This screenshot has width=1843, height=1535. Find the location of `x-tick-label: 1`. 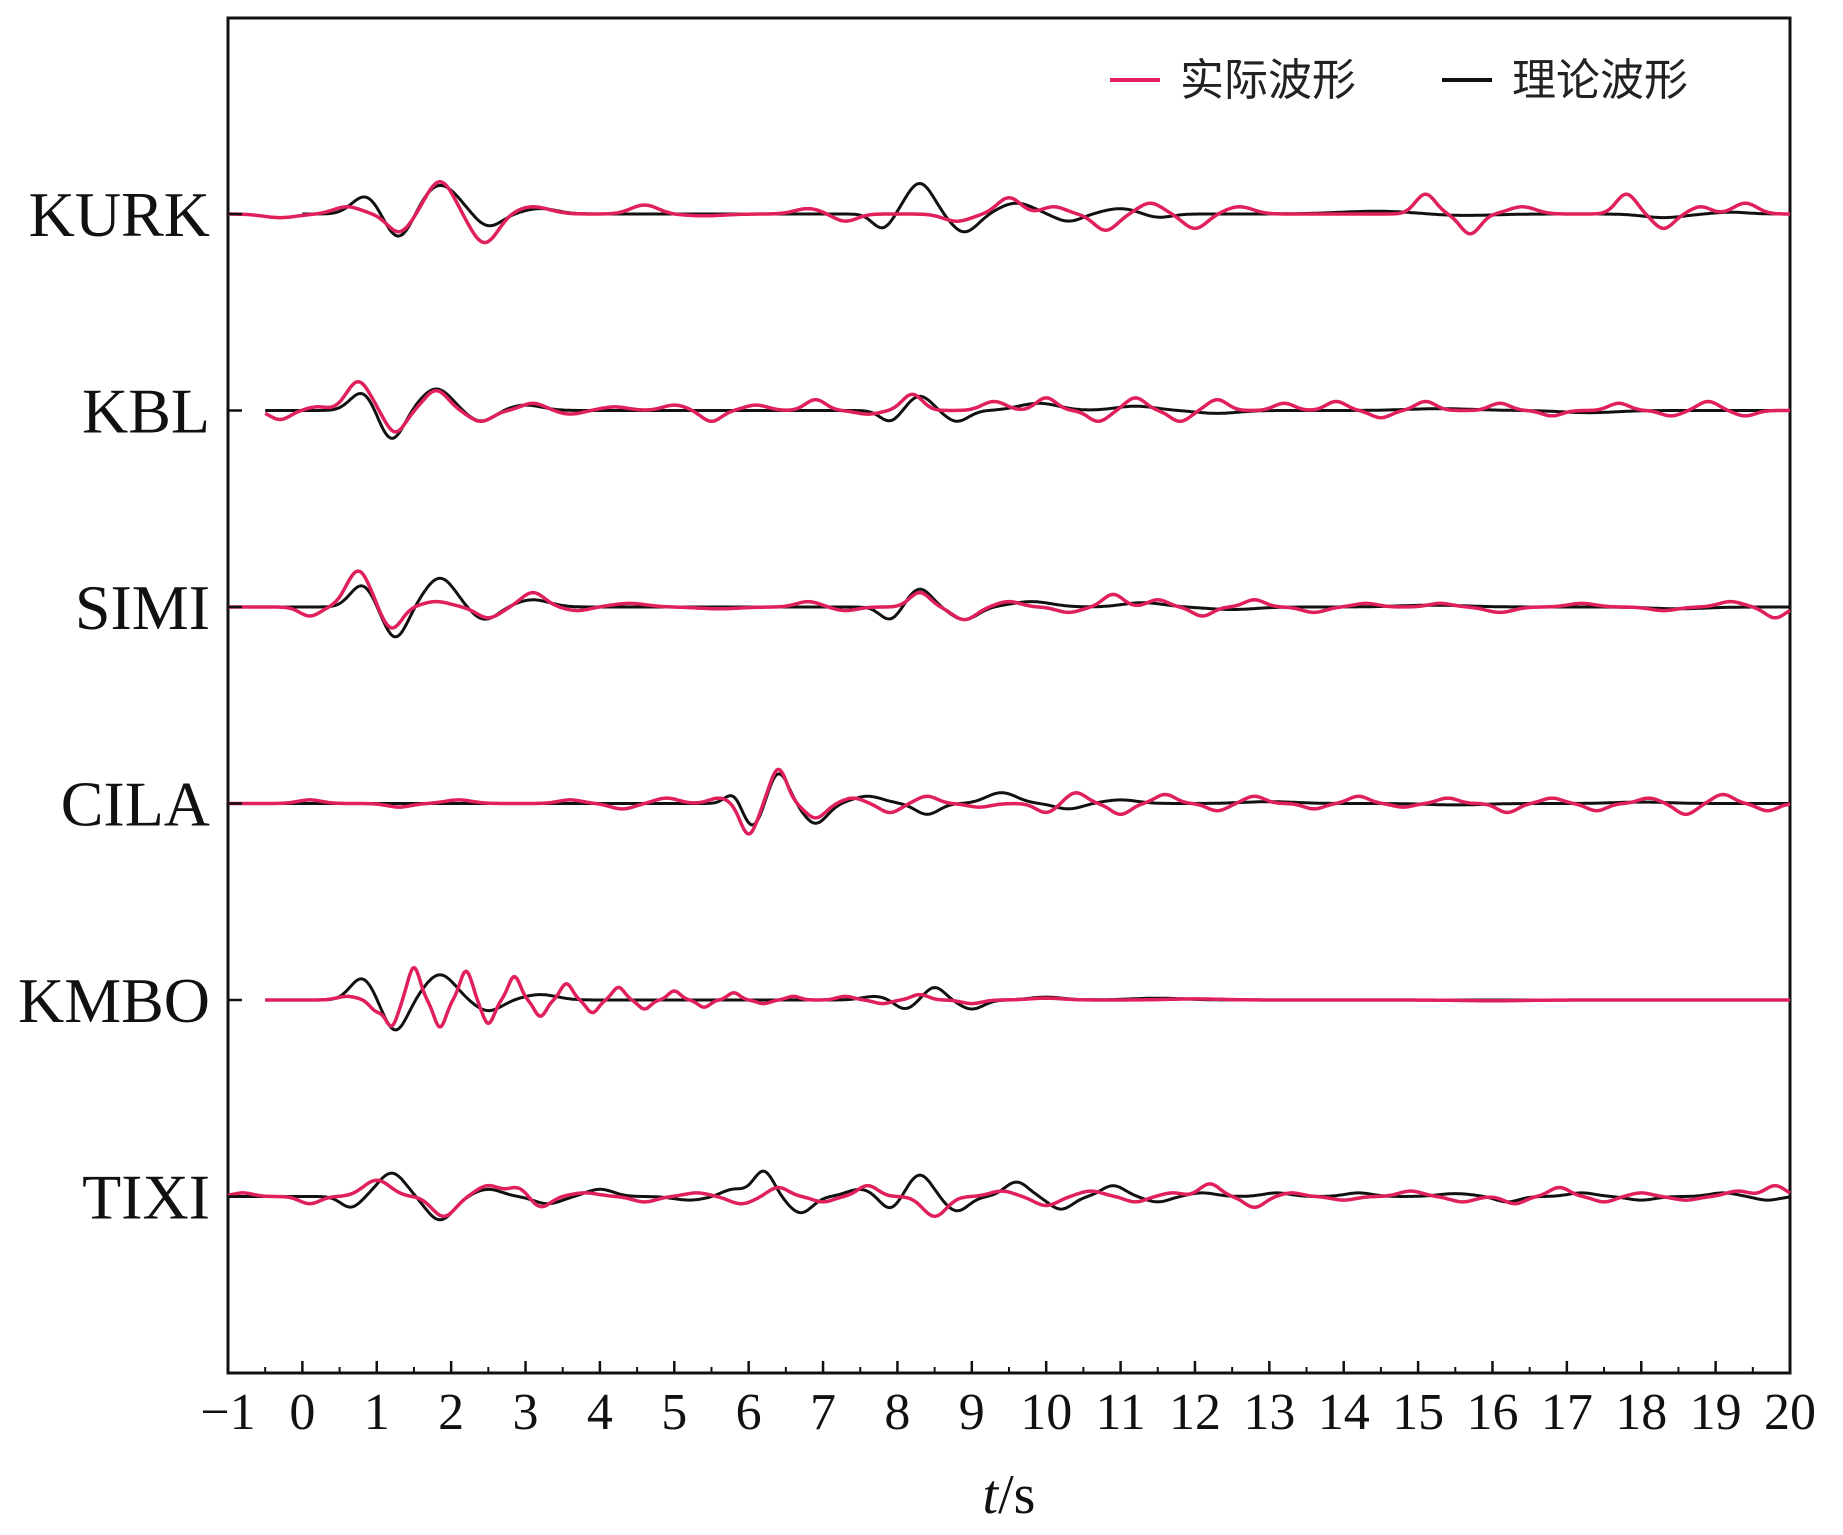

x-tick-label: 1 is located at coordinates (377, 1412).